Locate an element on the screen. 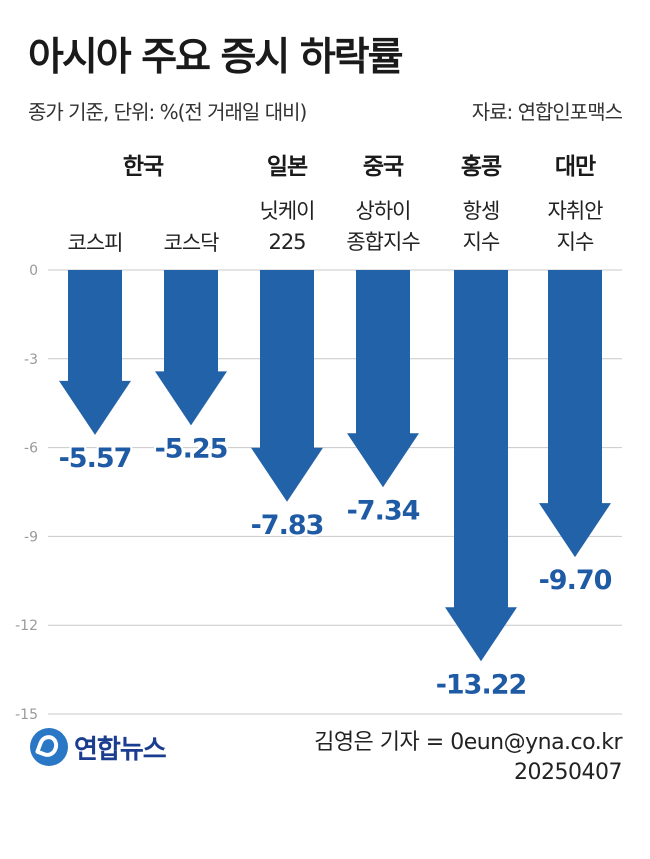  group-label: 한국 is located at coordinates (143, 167).